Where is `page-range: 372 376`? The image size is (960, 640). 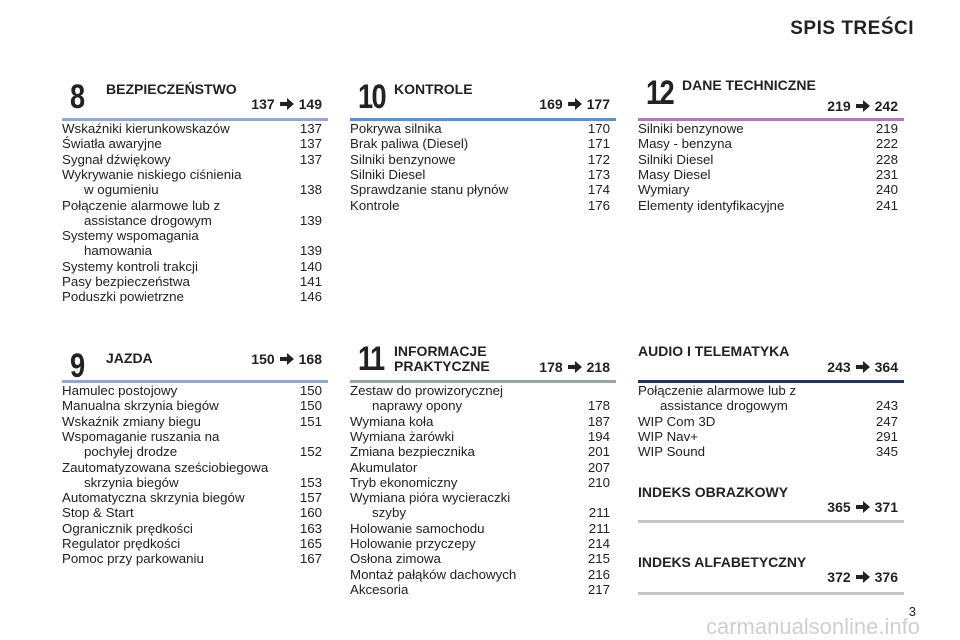
page-range: 372 376 is located at coordinates (862, 577).